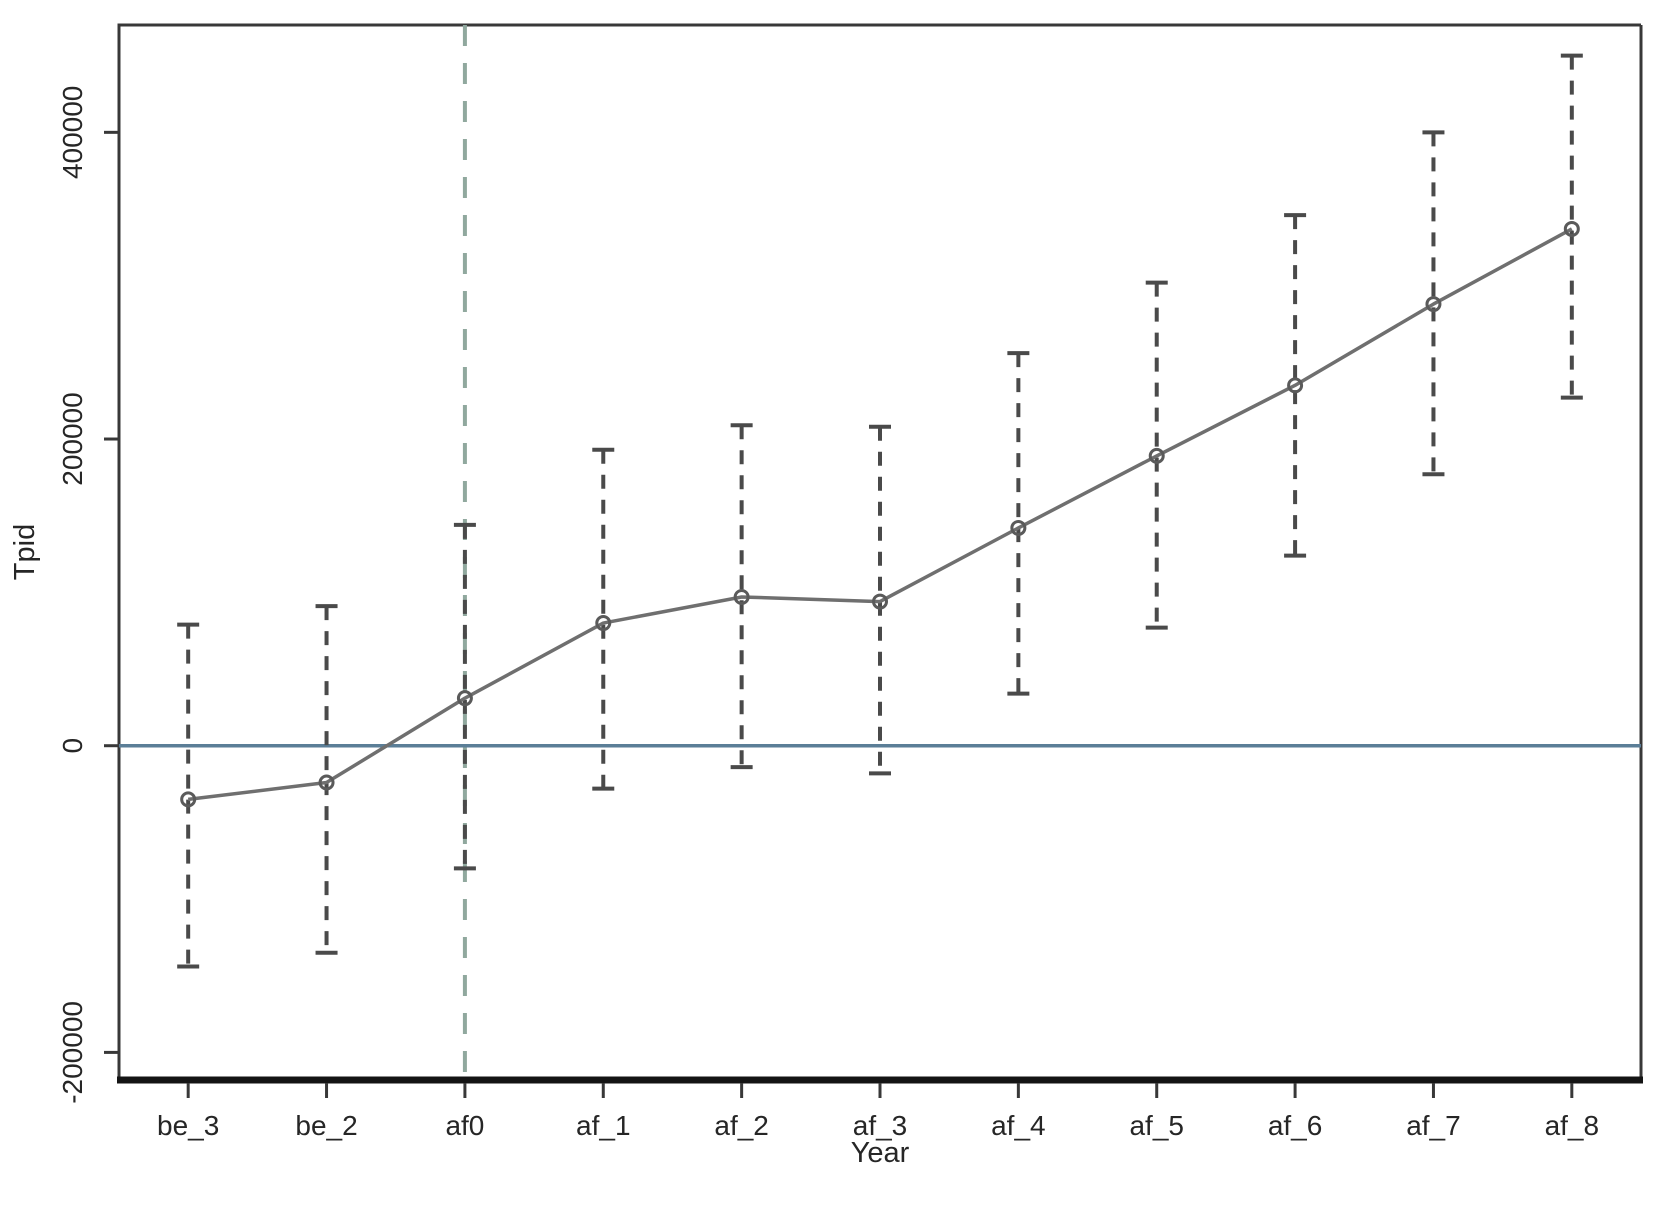 The height and width of the screenshot is (1208, 1662). I want to click on x-tick-label: af_6, so click(1295, 1125).